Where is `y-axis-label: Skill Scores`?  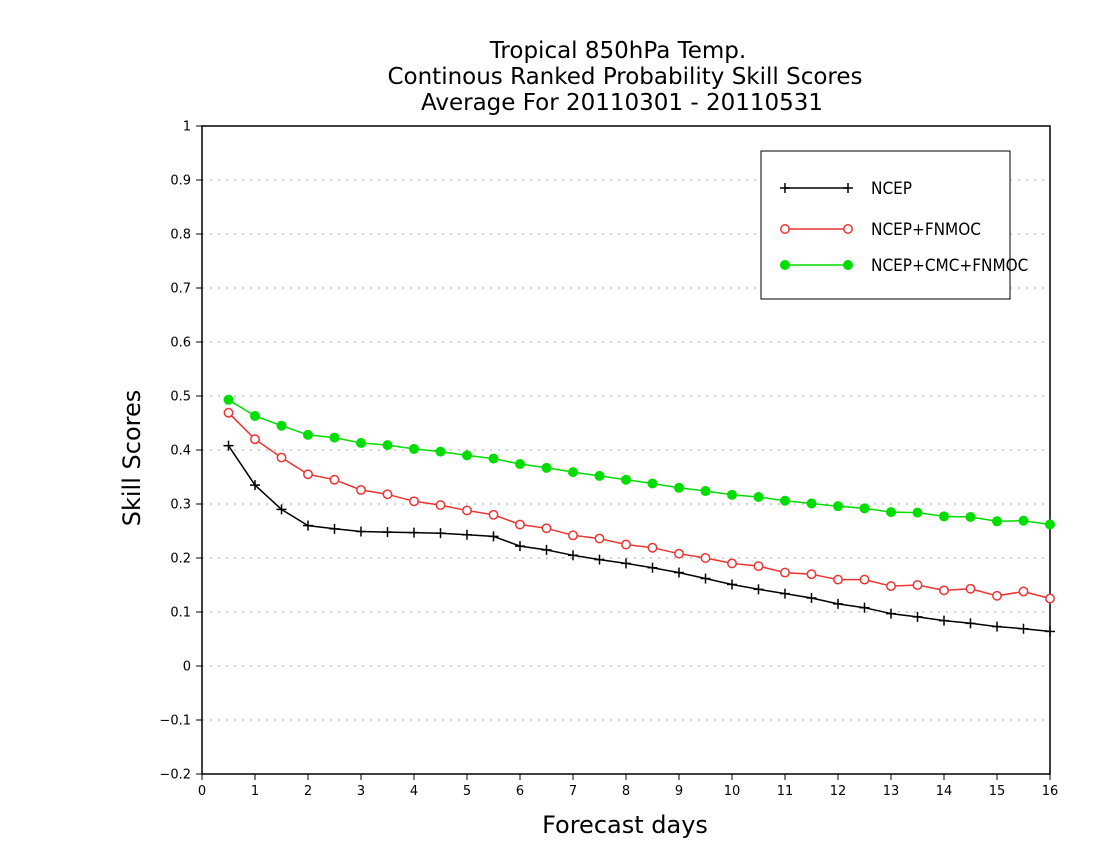
y-axis-label: Skill Scores is located at coordinates (132, 458).